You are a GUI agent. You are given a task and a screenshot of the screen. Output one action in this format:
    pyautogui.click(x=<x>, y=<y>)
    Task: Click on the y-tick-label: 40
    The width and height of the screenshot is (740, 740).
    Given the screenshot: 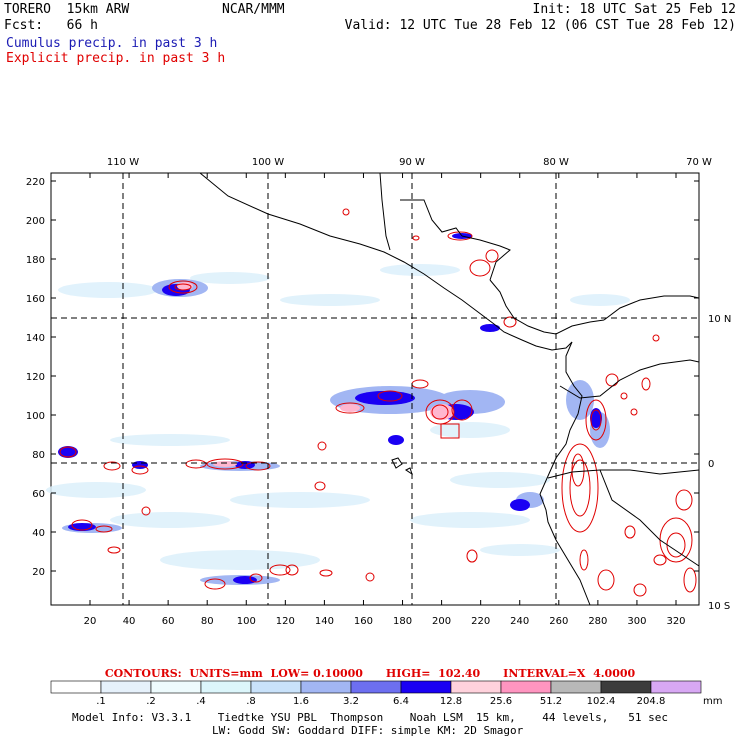 What is the action you would take?
    pyautogui.click(x=38, y=533)
    